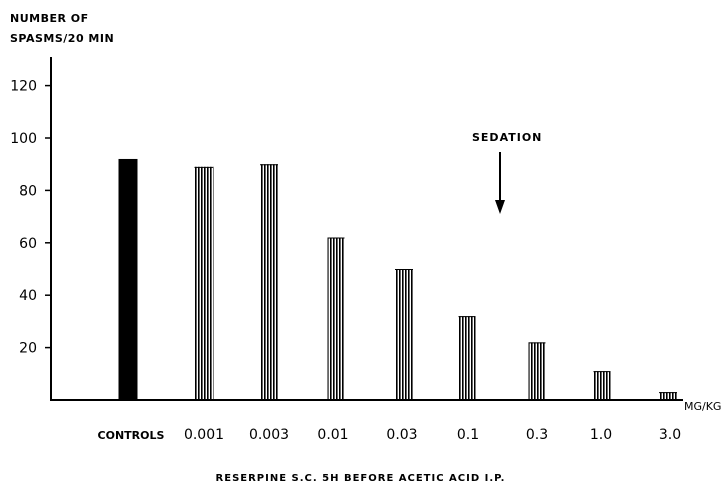 The height and width of the screenshot is (485, 721). Describe the element at coordinates (128, 279) in the screenshot. I see `bar-controls` at that location.